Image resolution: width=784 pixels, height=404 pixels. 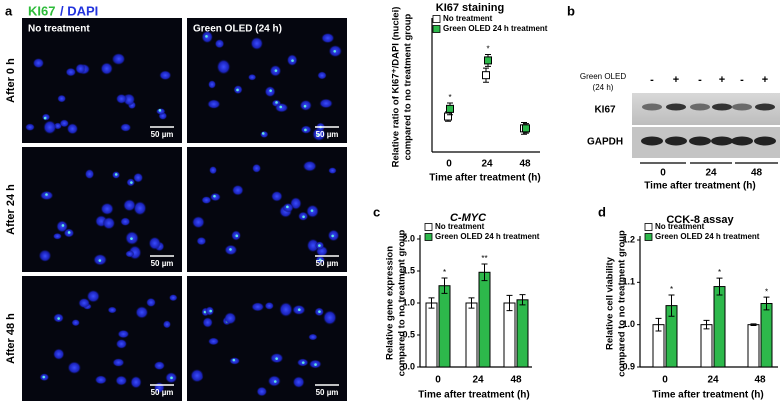 What do you see at coordinates (700, 220) in the screenshot?
I see `chart-title: CCK-8 assay` at bounding box center [700, 220].